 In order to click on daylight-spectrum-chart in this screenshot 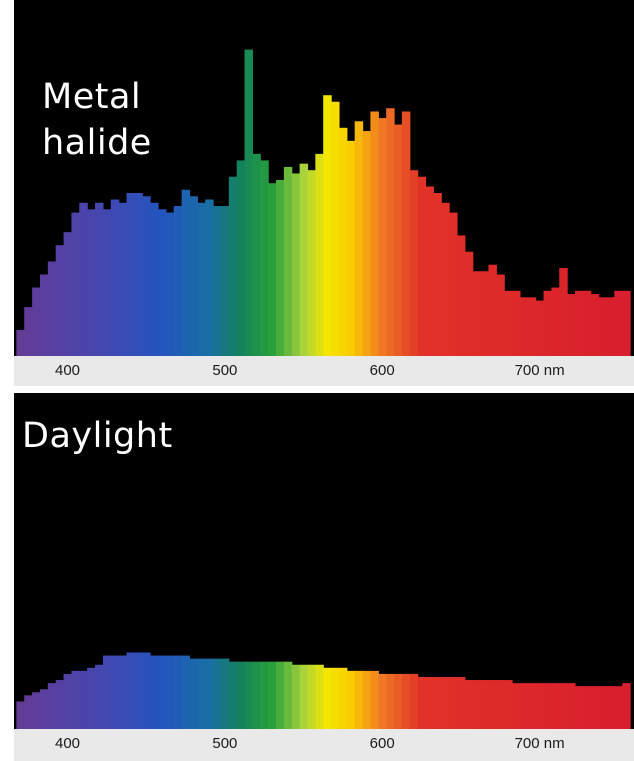, I will do `click(323, 690)`.